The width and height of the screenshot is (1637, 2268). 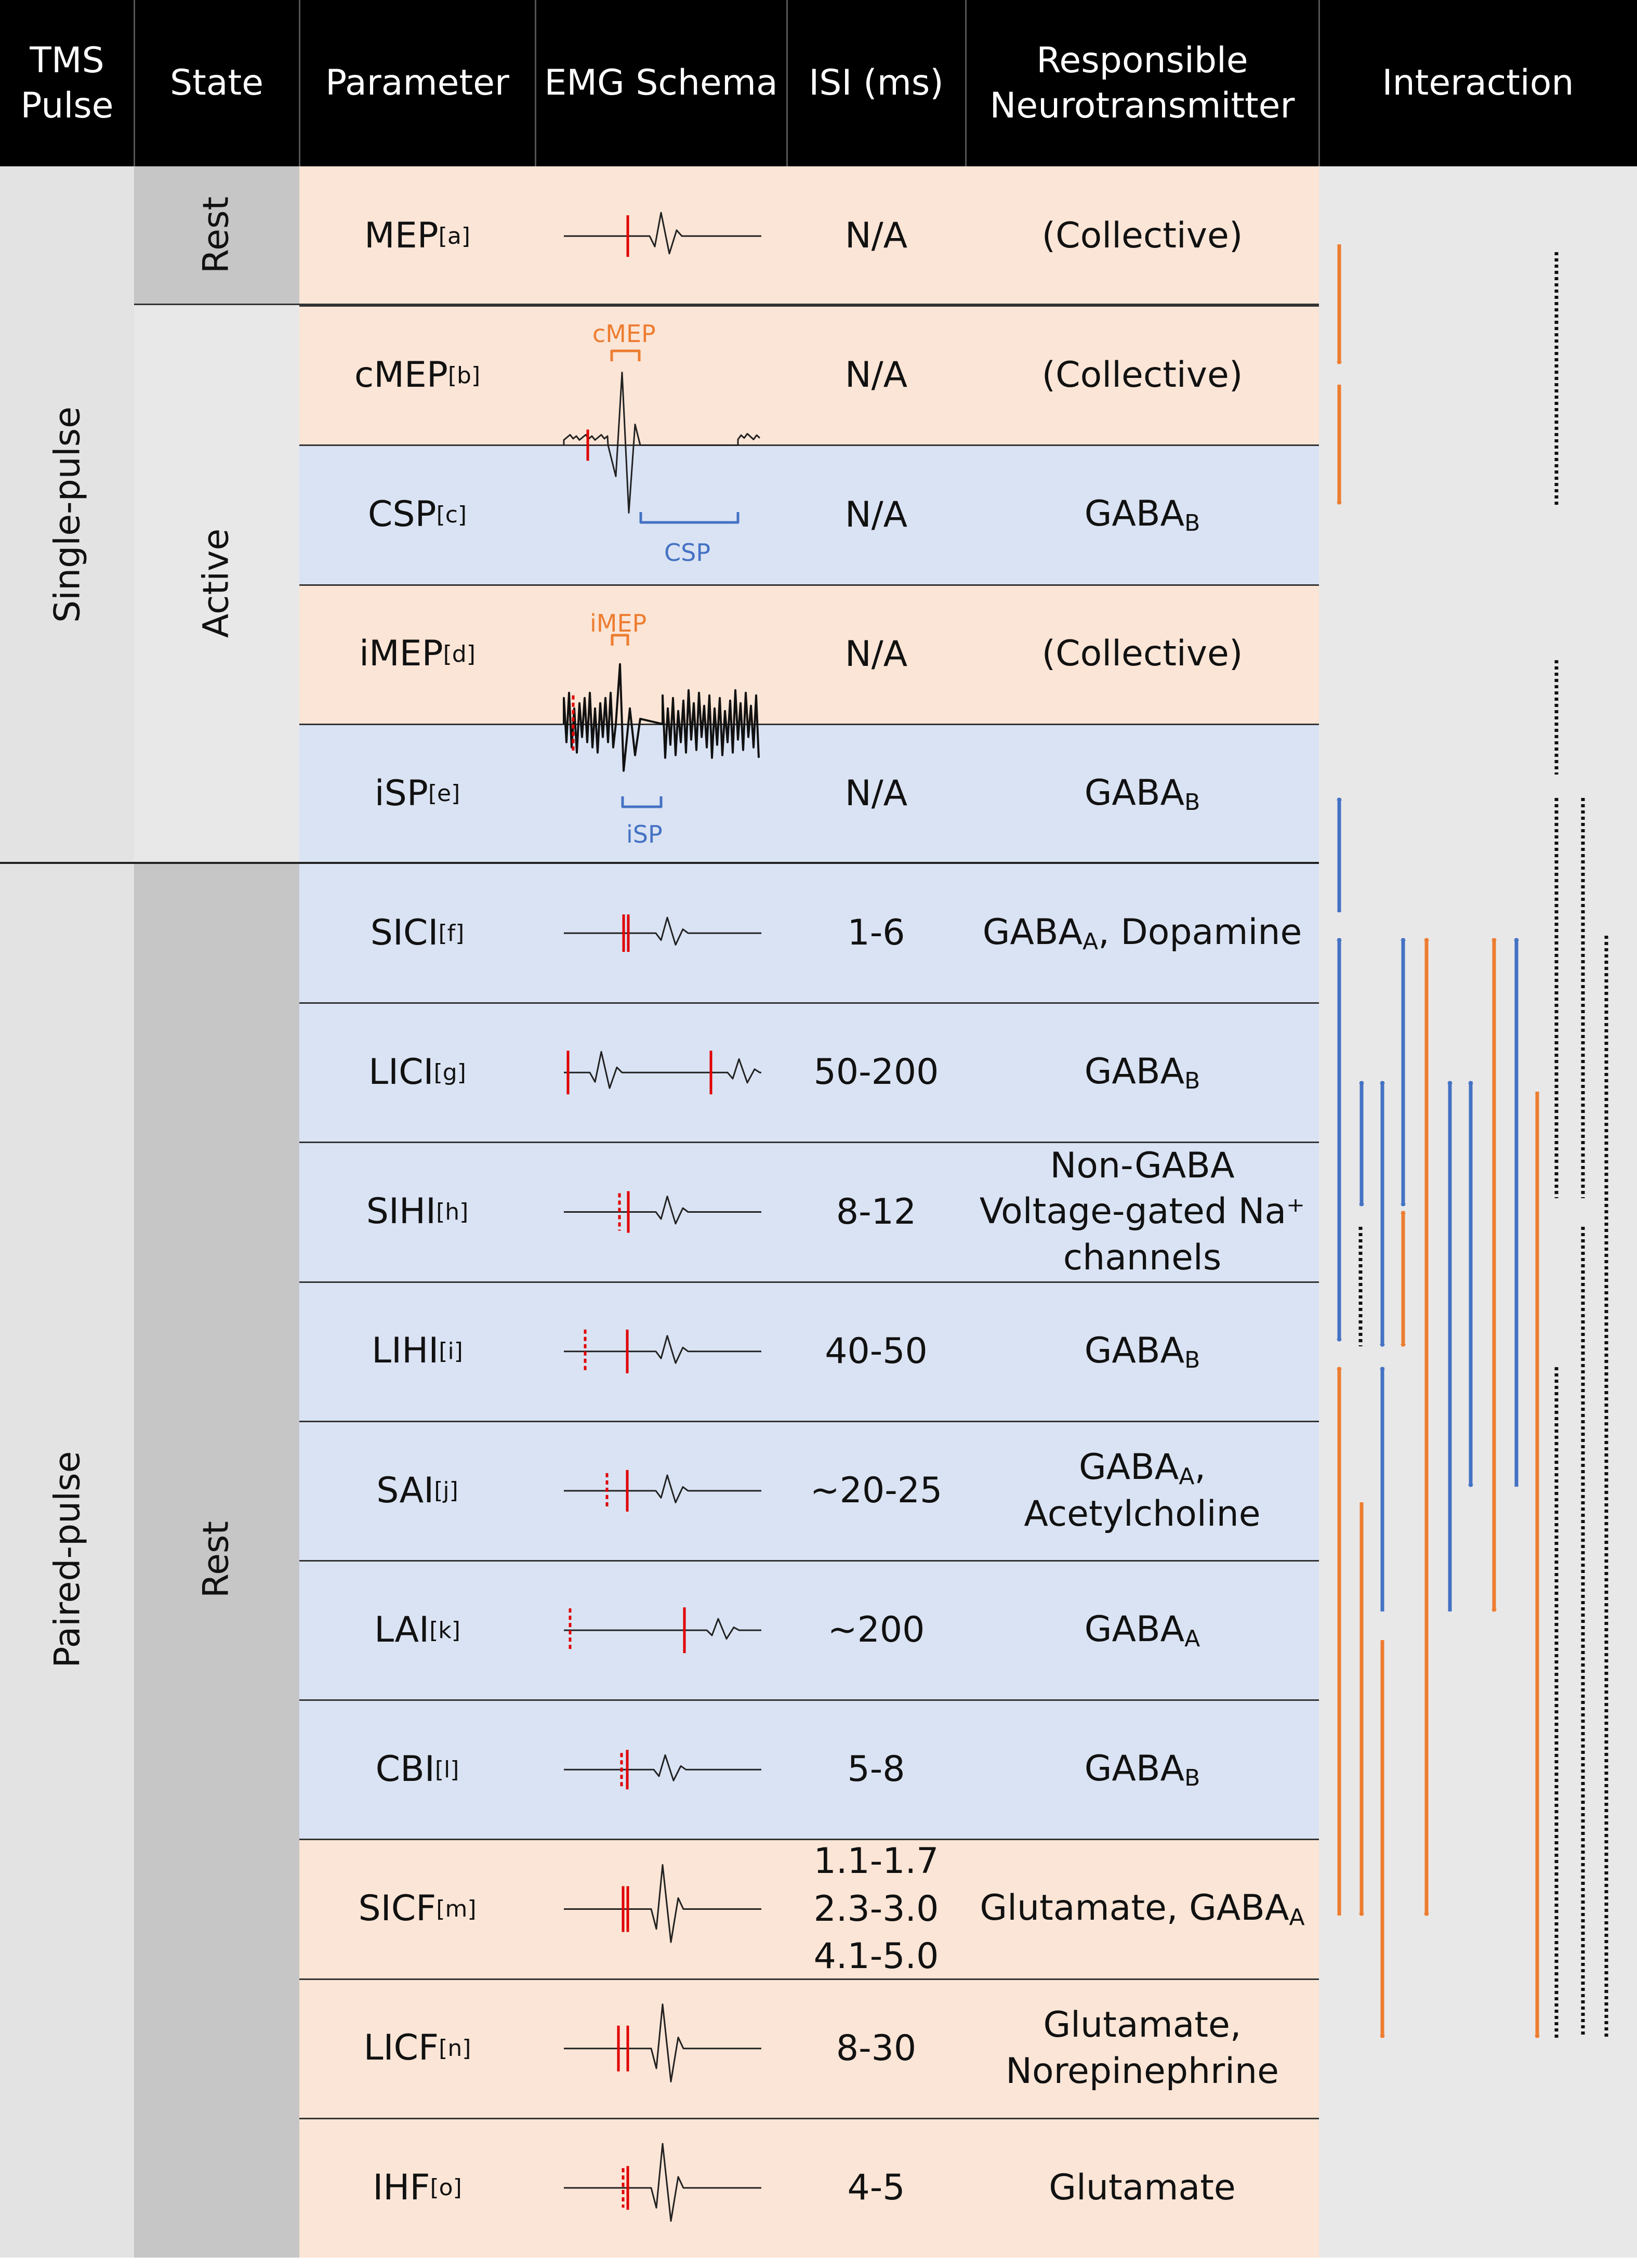 I want to click on parameter-name: LICF, so click(x=401, y=2048).